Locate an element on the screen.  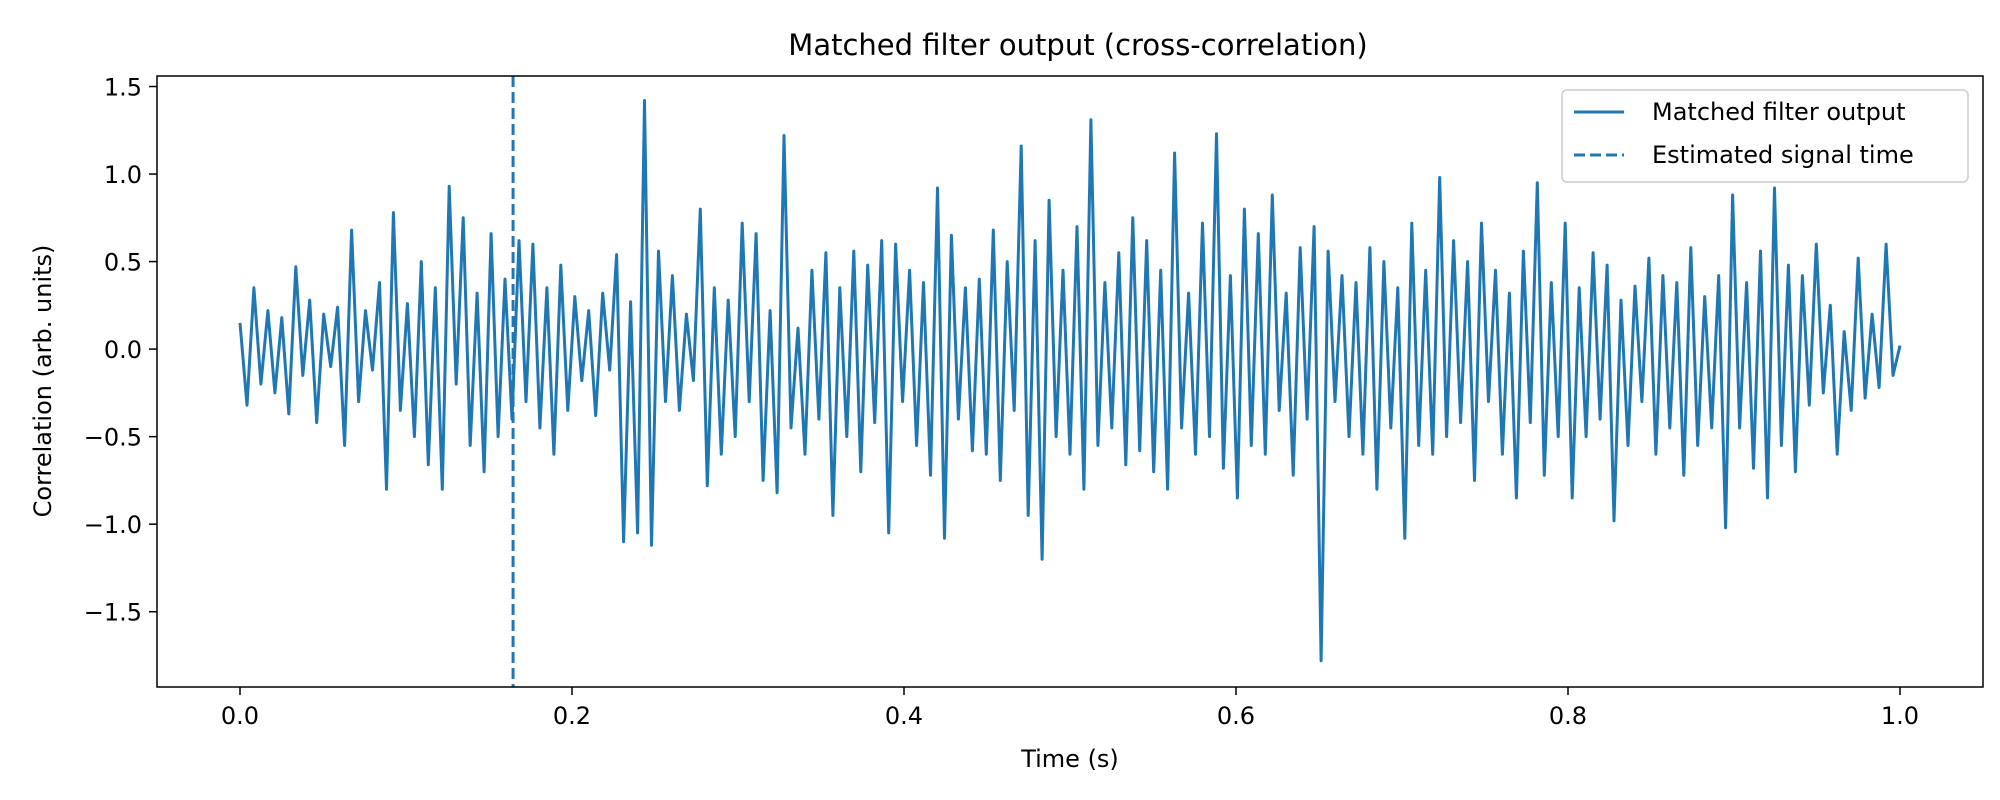
legend-box is located at coordinates (1765, 136).